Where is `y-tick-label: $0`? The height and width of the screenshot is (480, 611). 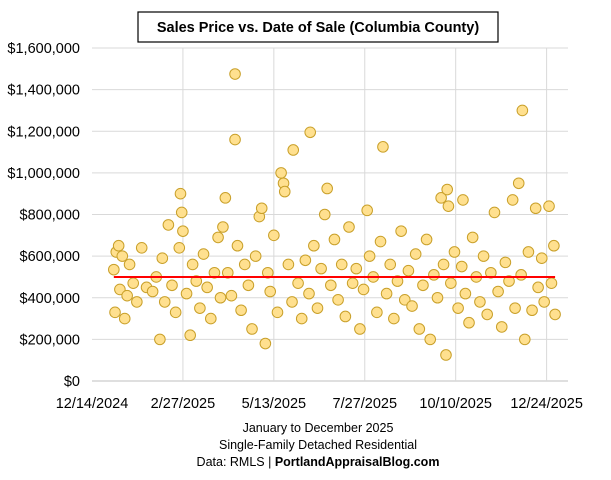 y-tick-label: $0 is located at coordinates (72, 382).